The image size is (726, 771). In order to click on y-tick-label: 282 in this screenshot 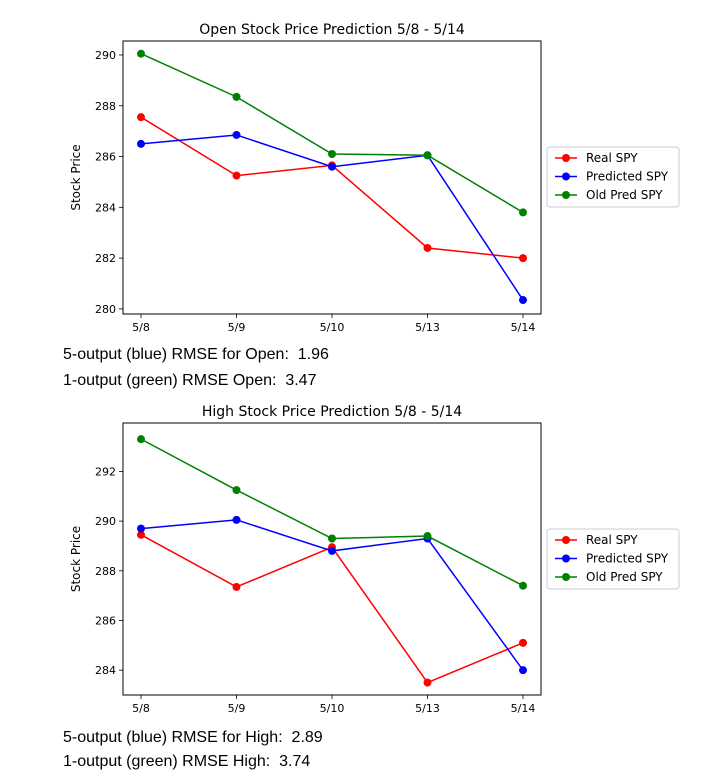, I will do `click(105, 258)`.